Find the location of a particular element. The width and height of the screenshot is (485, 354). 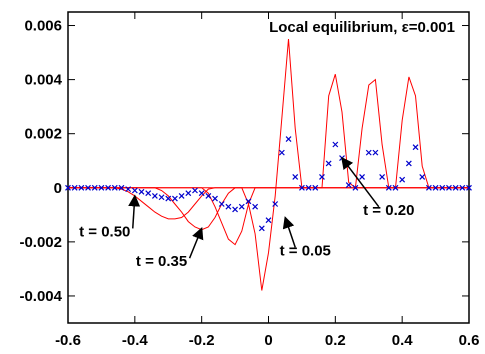

annotation-label: t = 0.20 is located at coordinates (388, 210).